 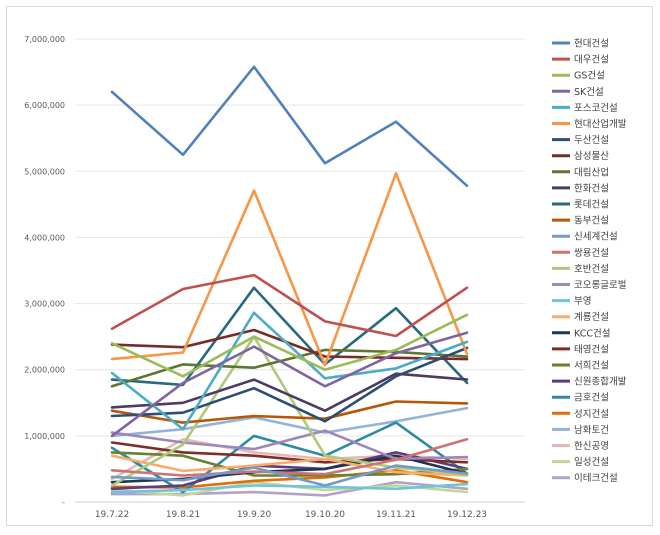 I want to click on y-tick-label: 5,000,000, so click(x=44, y=171).